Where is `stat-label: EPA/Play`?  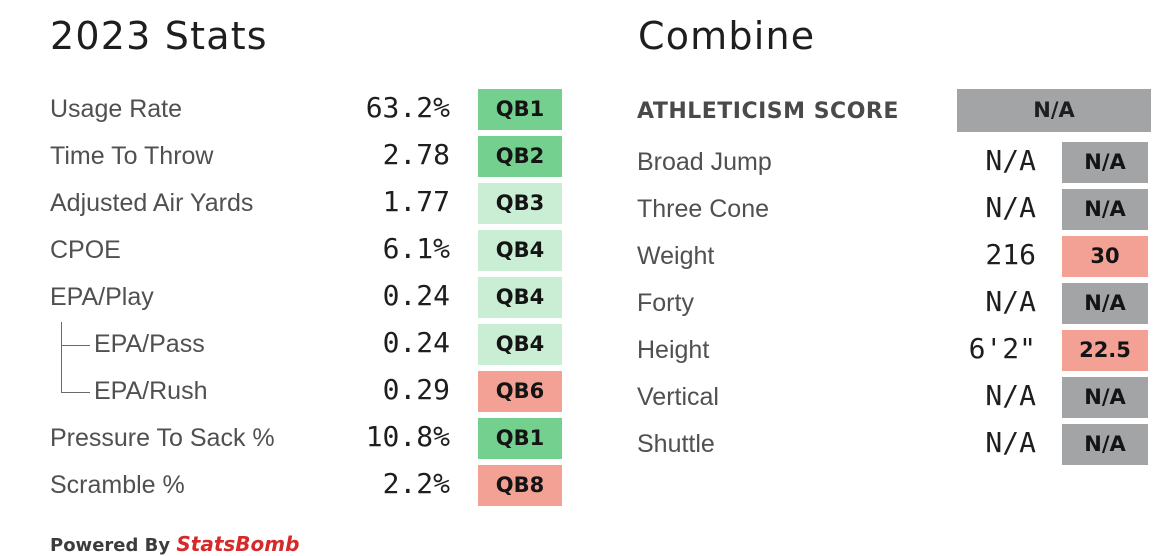 stat-label: EPA/Play is located at coordinates (102, 297).